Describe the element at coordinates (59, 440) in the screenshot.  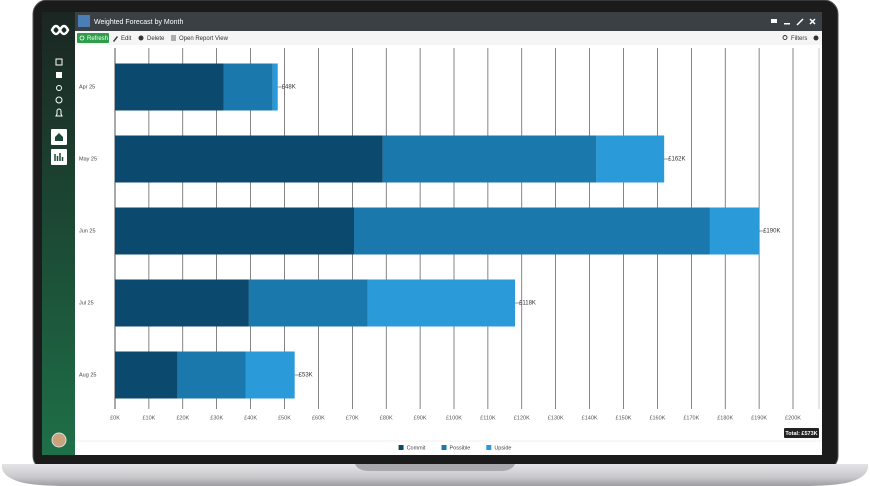
I see `avatar` at that location.